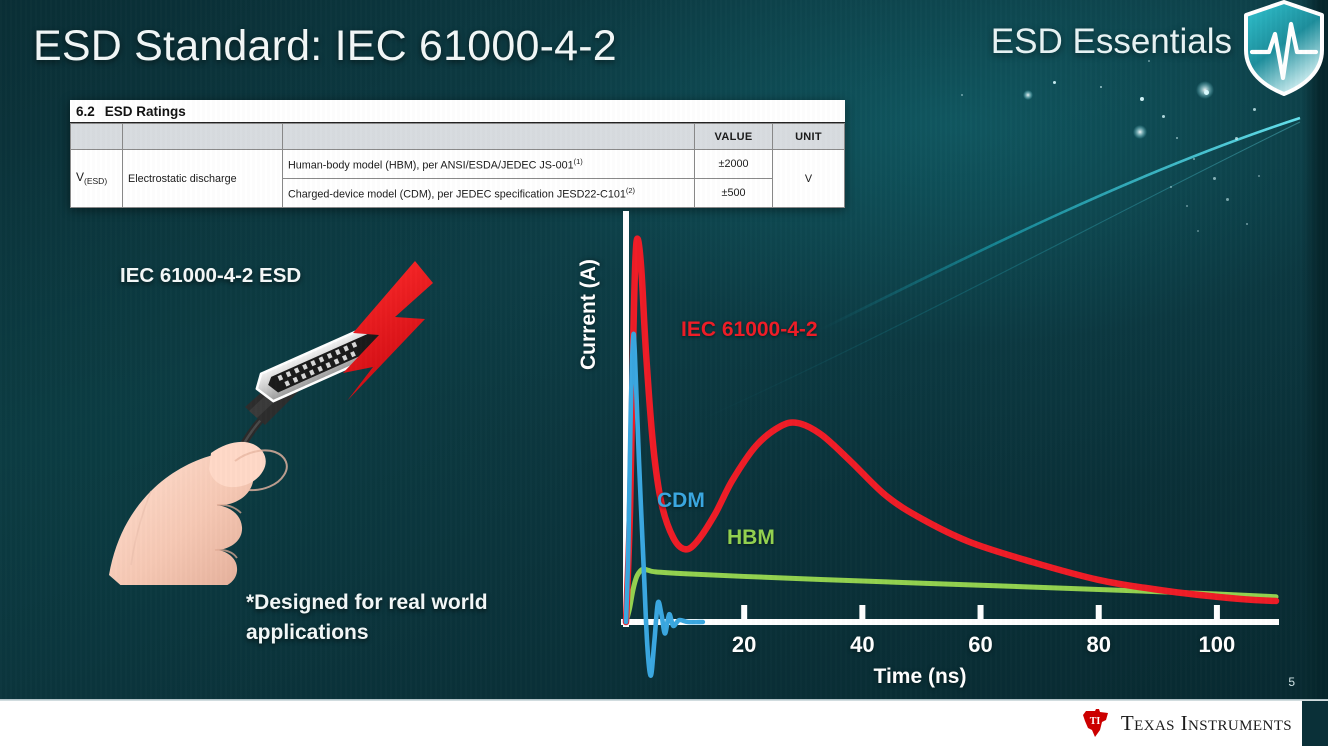 This screenshot has width=1328, height=746. I want to click on table-section-number: 6.2, so click(85, 111).